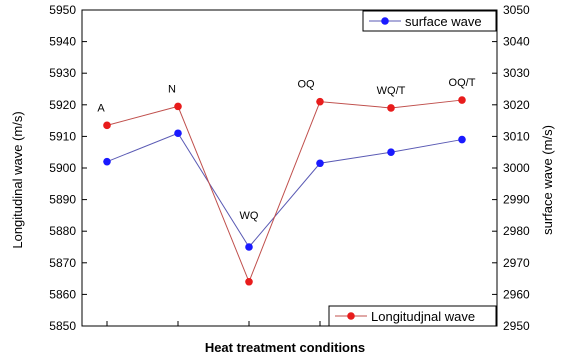  Describe the element at coordinates (547, 180) in the screenshot. I see `y-axis-title-right: surface wave (m/s)` at that location.